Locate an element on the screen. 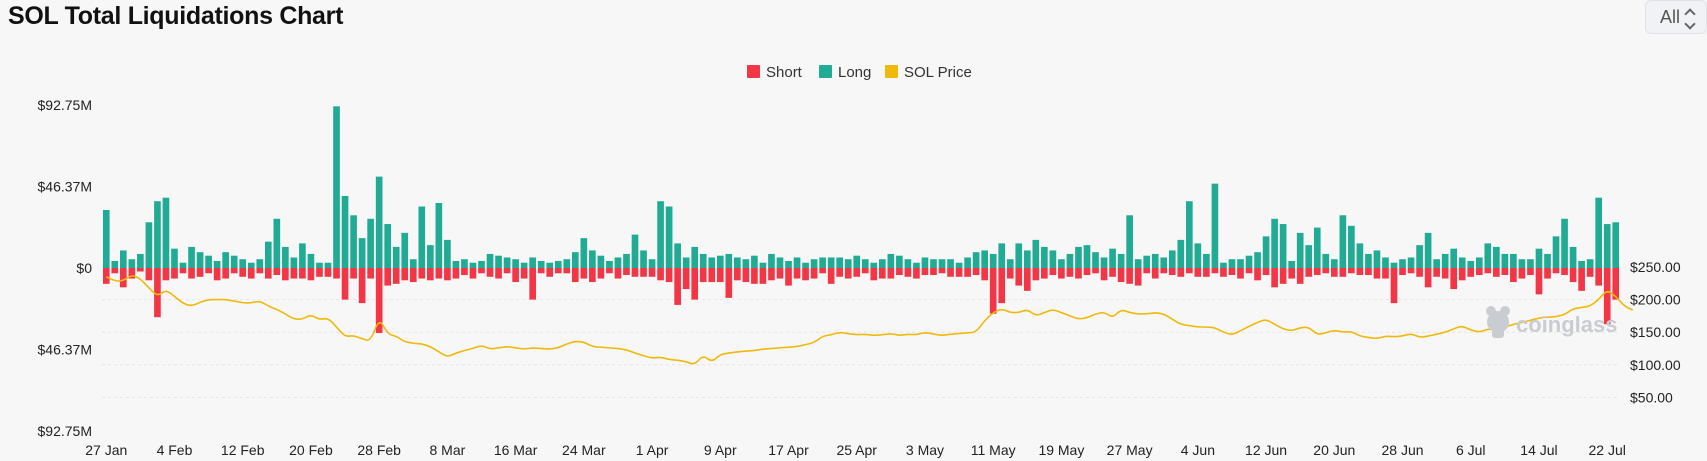 The image size is (1707, 461). y-right-tick-label: $50.00 is located at coordinates (1651, 397).